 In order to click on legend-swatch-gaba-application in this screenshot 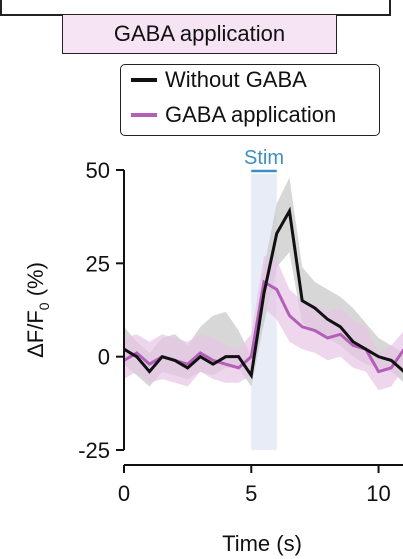, I will do `click(144, 115)`.